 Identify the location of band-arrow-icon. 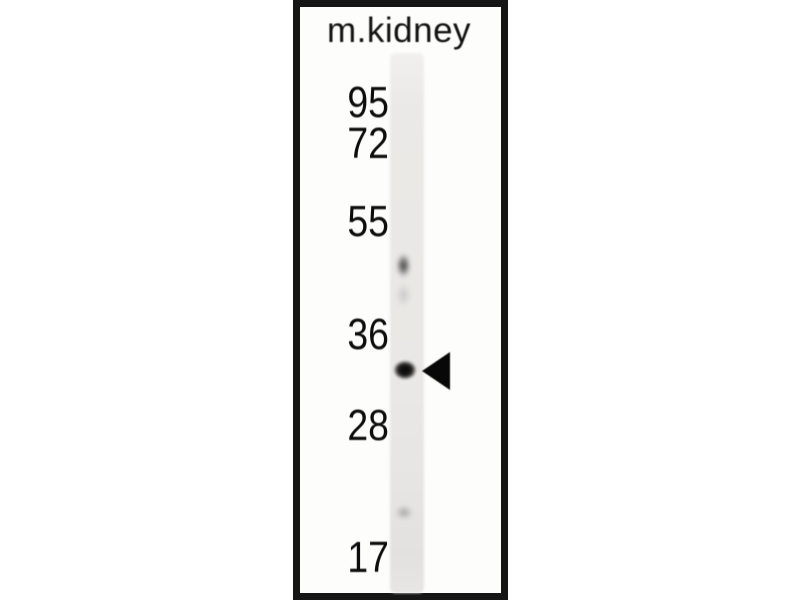
(436, 371).